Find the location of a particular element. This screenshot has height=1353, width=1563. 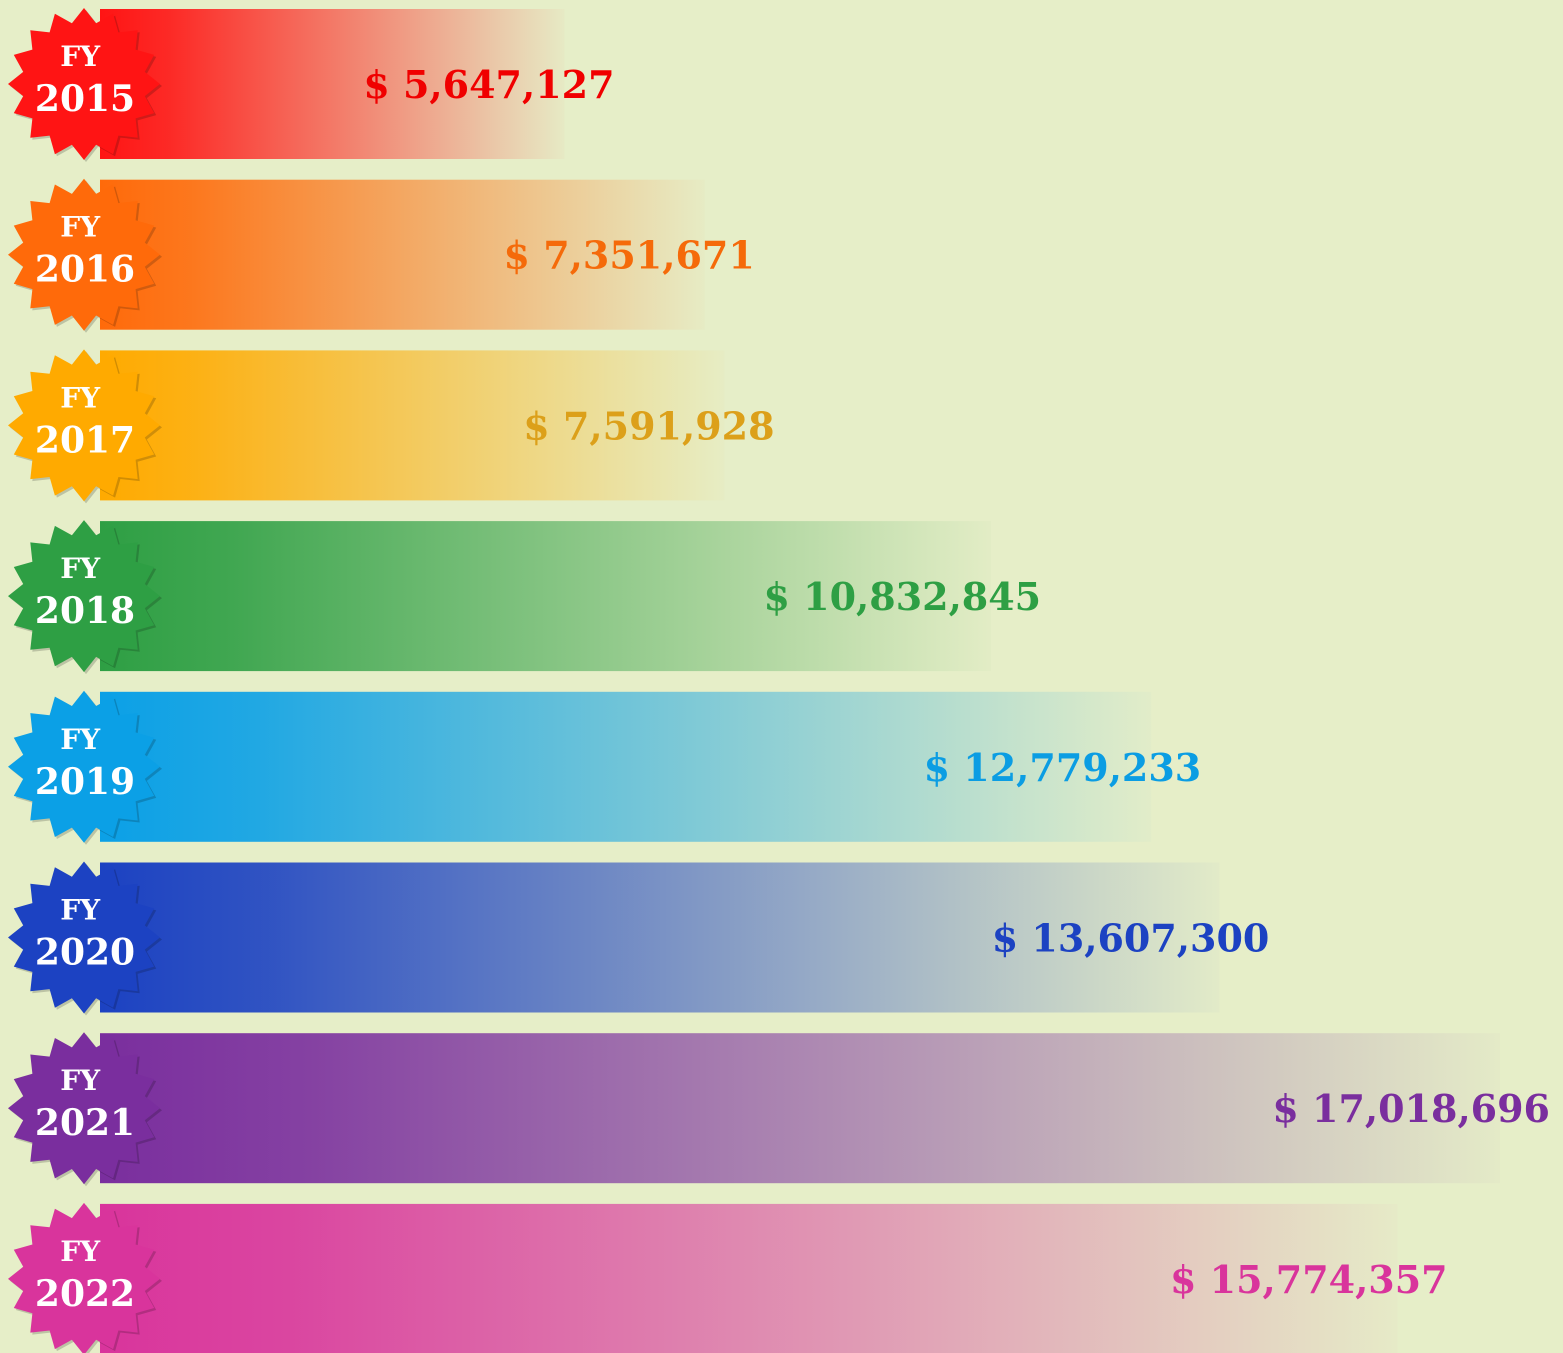

category-label: FY 2021 is located at coordinates (85, 1104).